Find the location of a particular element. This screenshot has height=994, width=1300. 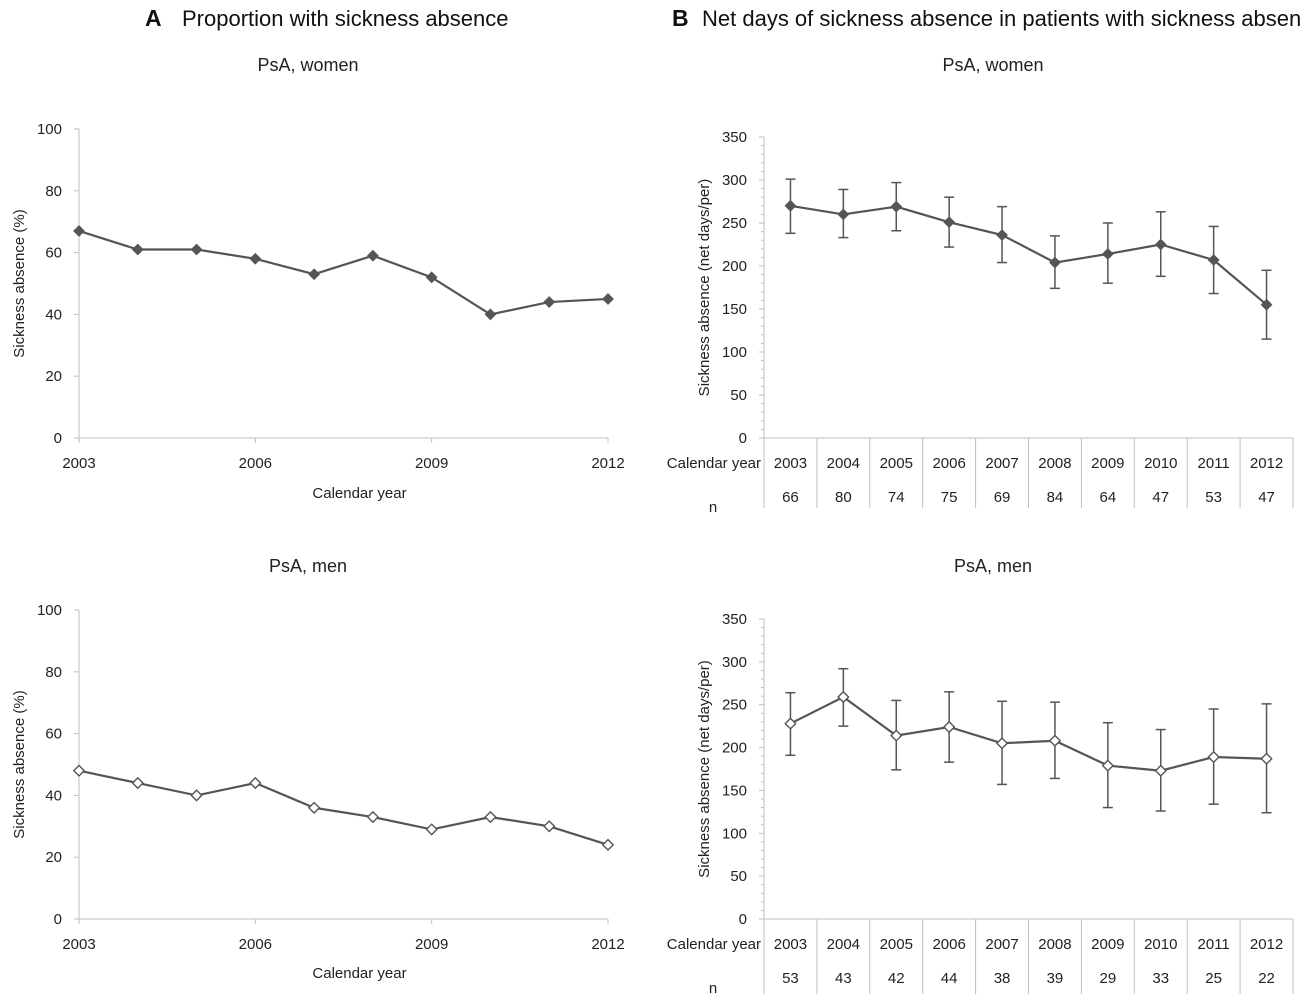

n-value: 39 is located at coordinates (1055, 978).